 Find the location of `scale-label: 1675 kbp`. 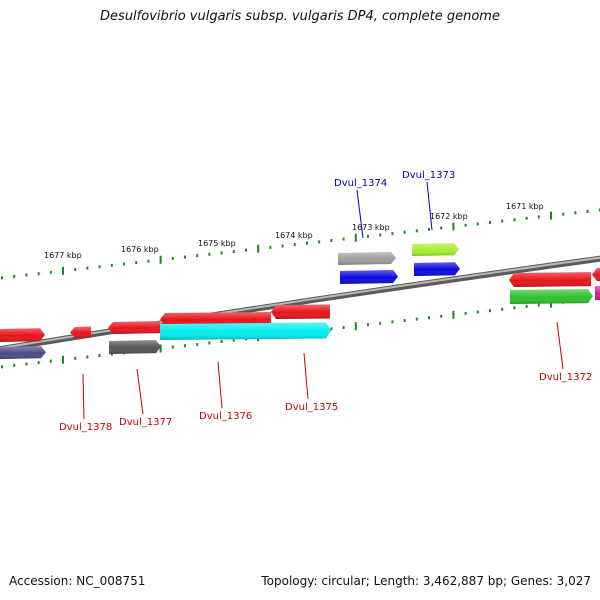

scale-label: 1675 kbp is located at coordinates (217, 243).